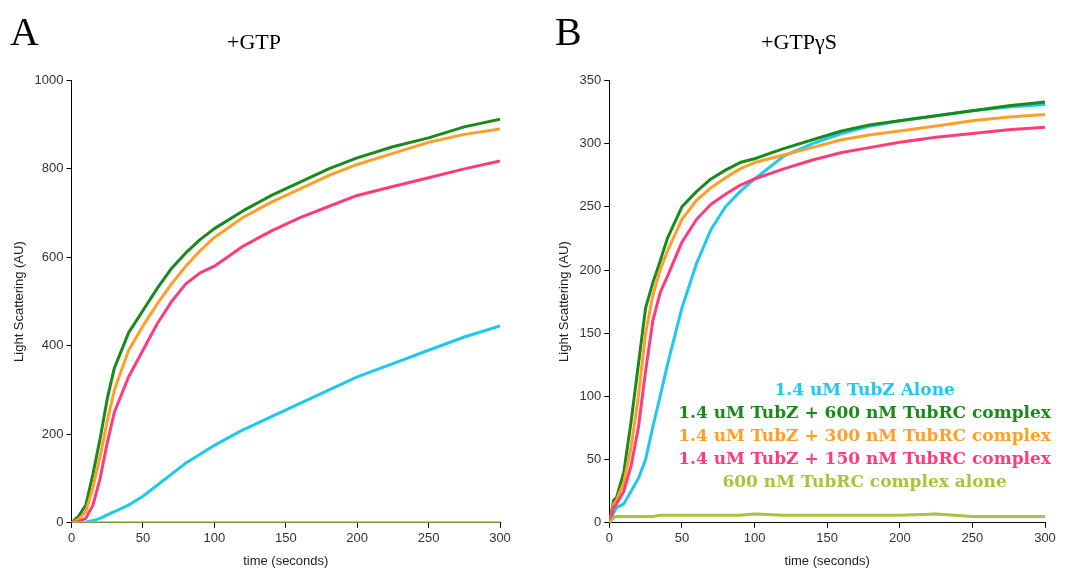  What do you see at coordinates (865, 458) in the screenshot?
I see `text: 1.4 uM TubZ + 150 nM TubRC complex` at bounding box center [865, 458].